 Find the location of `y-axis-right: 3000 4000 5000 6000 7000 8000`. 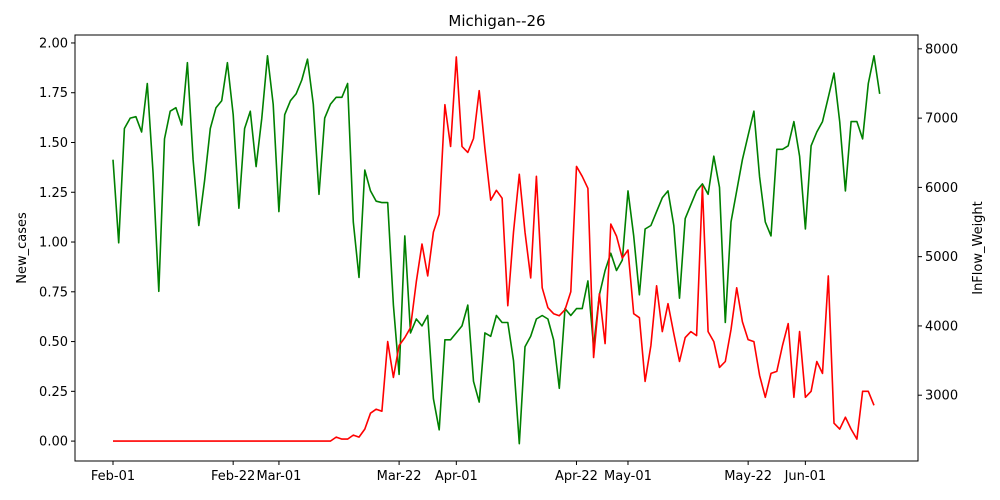

y-axis-right: 3000 4000 5000 6000 7000 8000 is located at coordinates (938, 223).